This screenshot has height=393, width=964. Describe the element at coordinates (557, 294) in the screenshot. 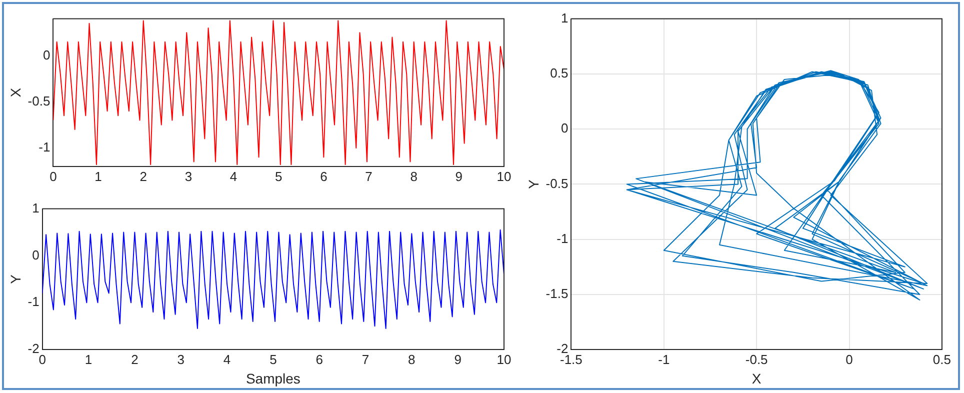

I see `y-tick-label: -1.5` at that location.